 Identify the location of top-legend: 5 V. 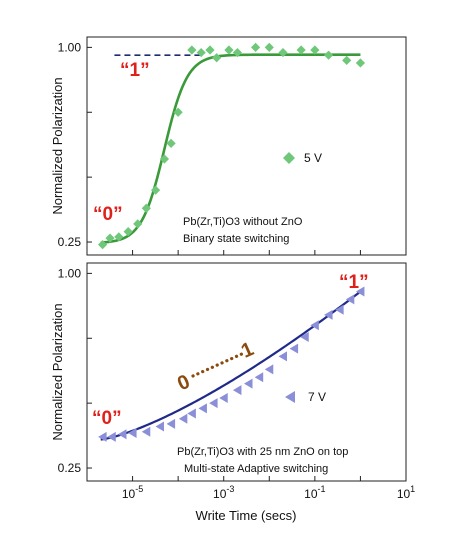
(302, 158).